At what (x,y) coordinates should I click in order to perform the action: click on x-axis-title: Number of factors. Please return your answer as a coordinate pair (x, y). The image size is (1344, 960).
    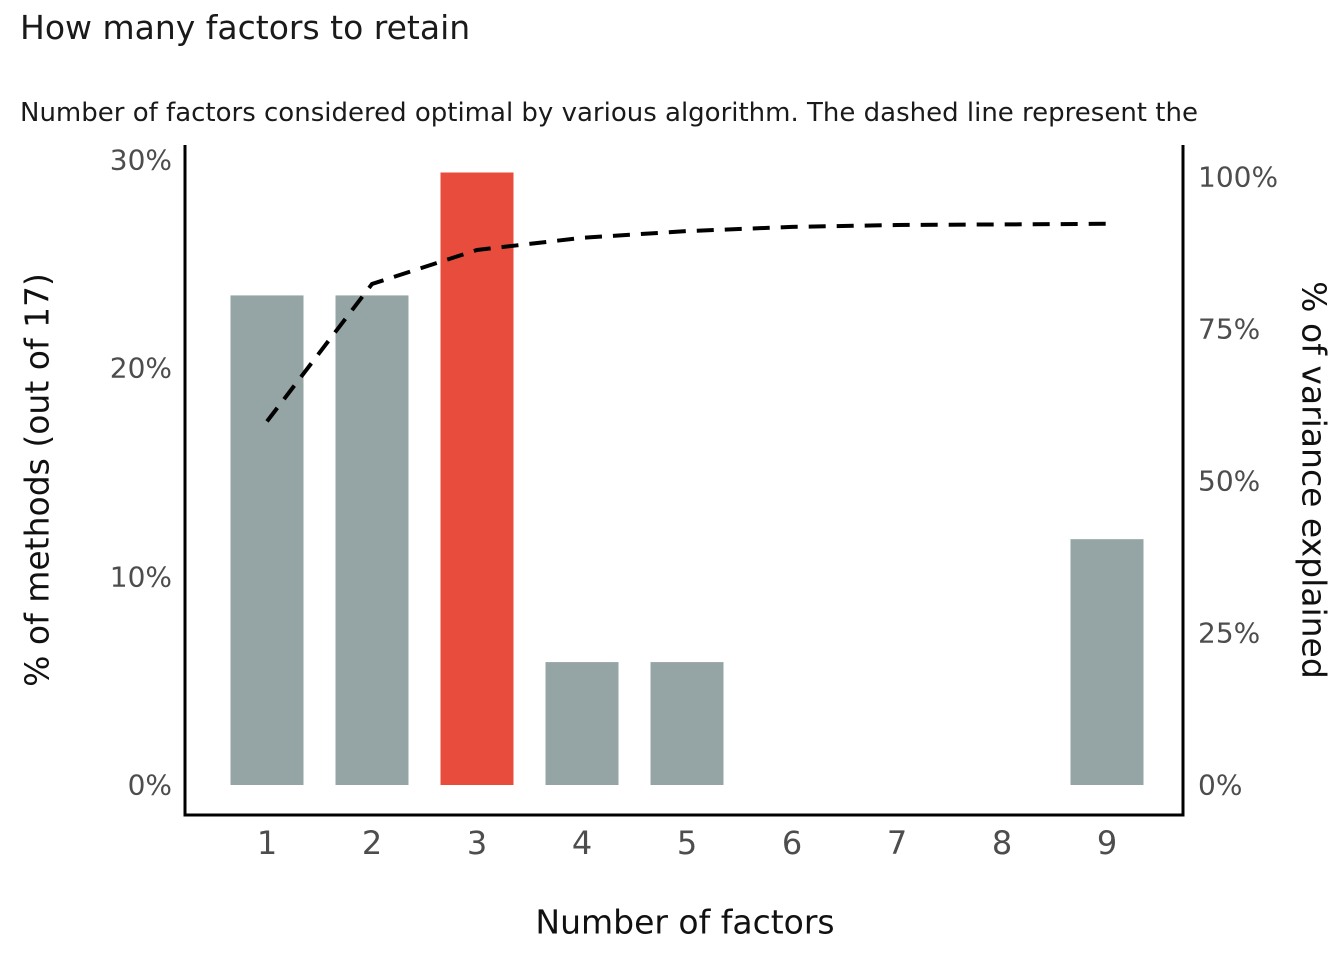
    Looking at the image, I should click on (685, 922).